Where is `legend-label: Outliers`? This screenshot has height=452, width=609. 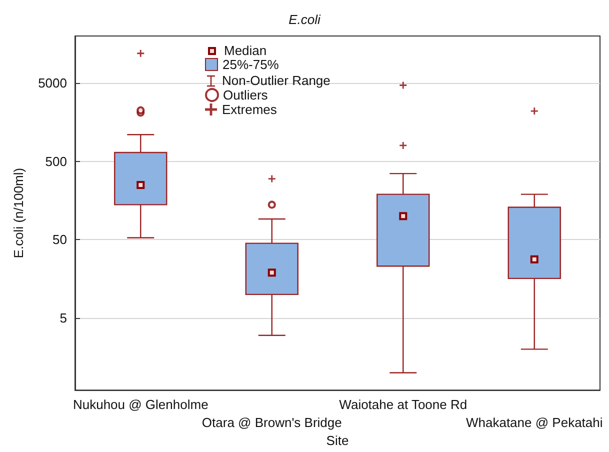 legend-label: Outliers is located at coordinates (245, 95).